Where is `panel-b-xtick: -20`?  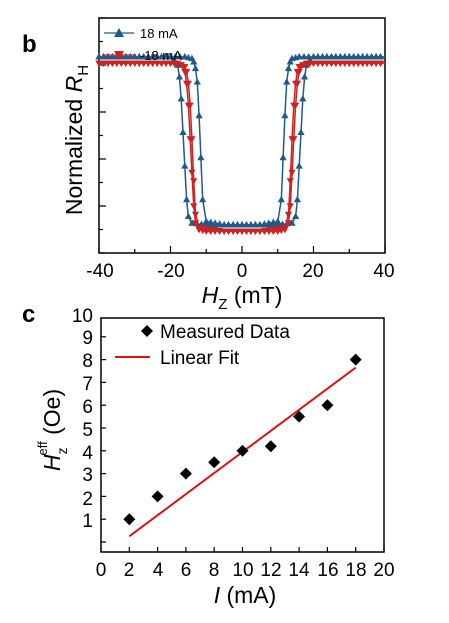 panel-b-xtick: -20 is located at coordinates (170, 271).